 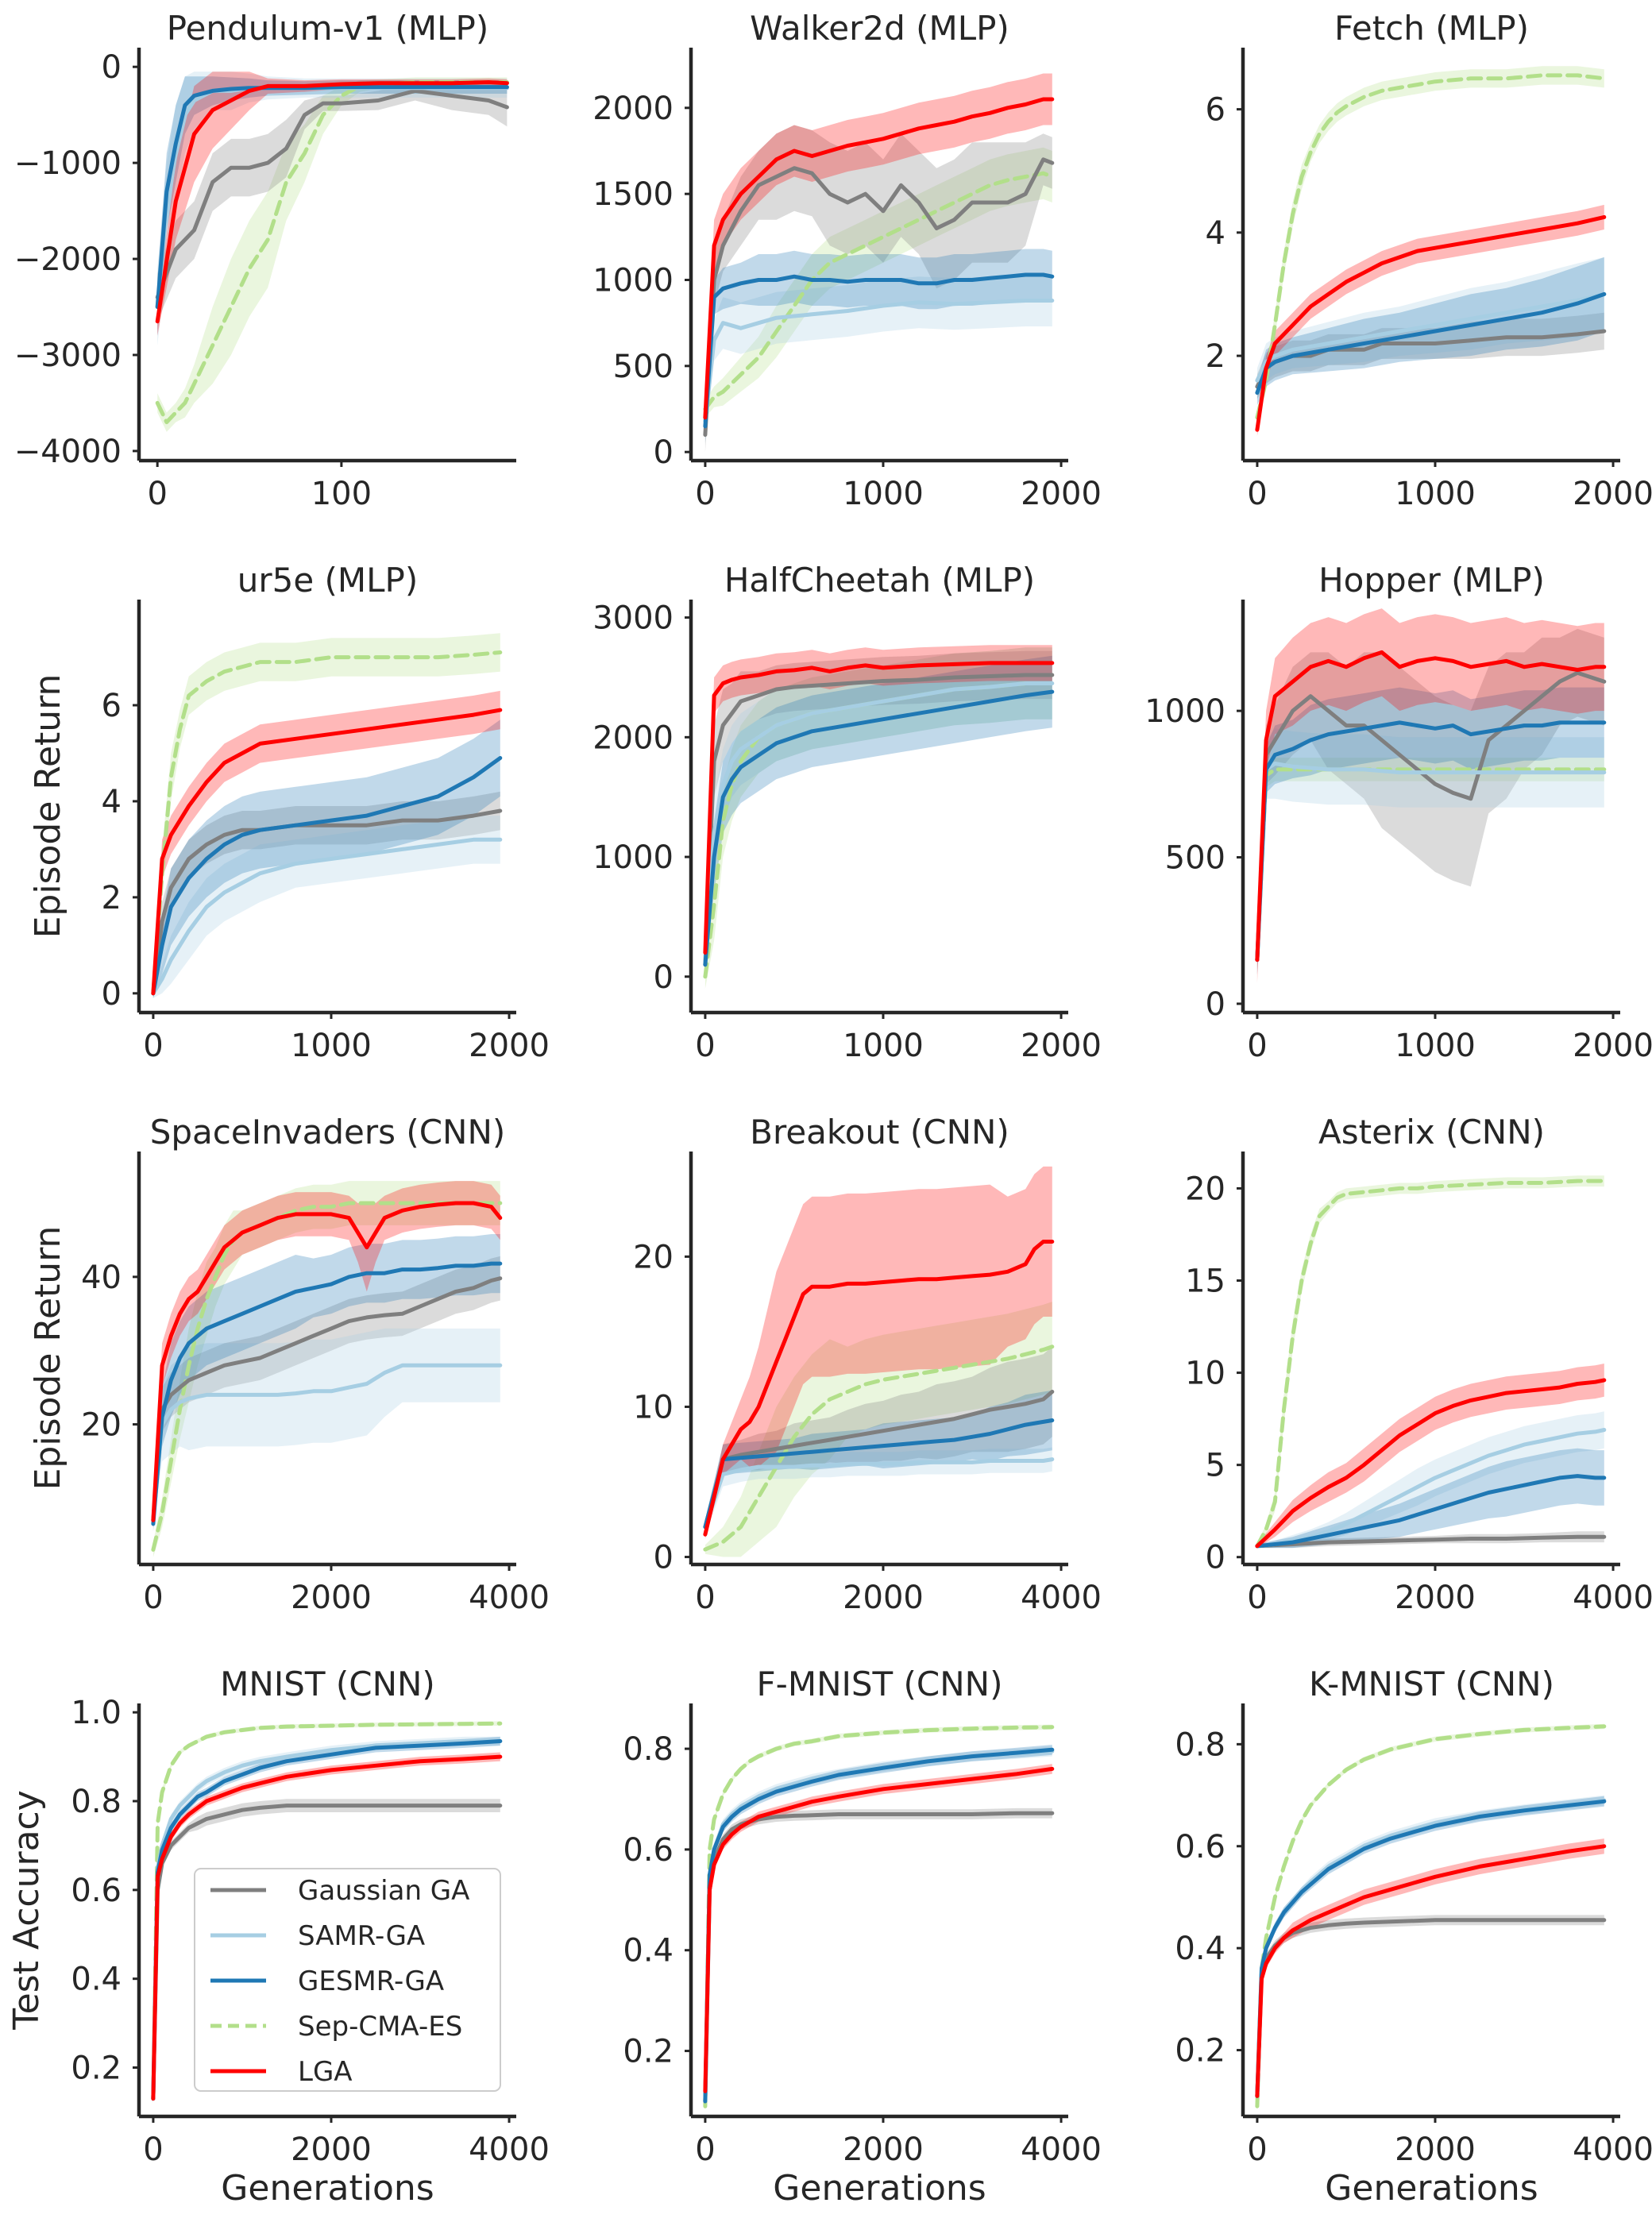 What do you see at coordinates (325, 2072) in the screenshot?
I see `legend-label-lga: LGA` at bounding box center [325, 2072].